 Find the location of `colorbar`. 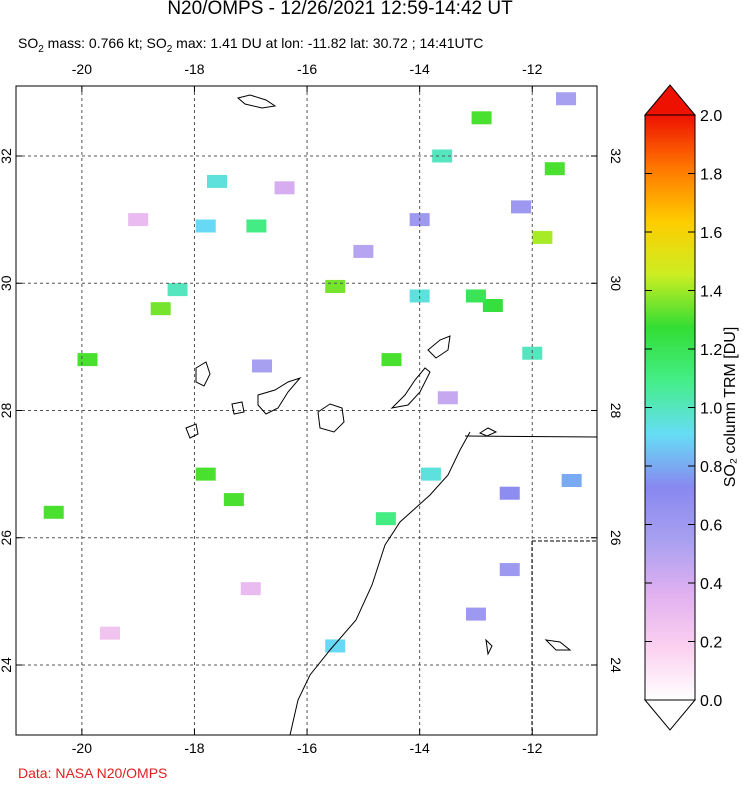

colorbar is located at coordinates (670, 407).